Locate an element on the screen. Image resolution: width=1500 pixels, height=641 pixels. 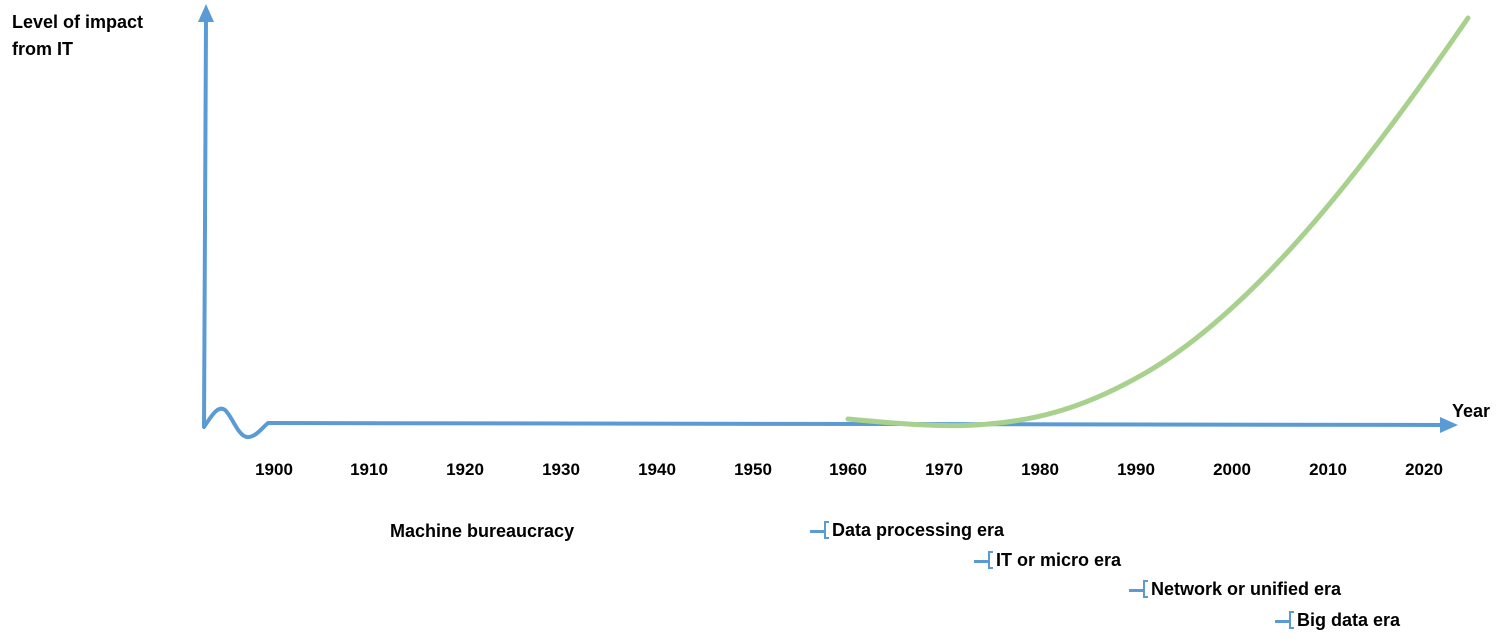
era-label-machine-bureaucracy: Machine bureaucracy is located at coordinates (482, 531).